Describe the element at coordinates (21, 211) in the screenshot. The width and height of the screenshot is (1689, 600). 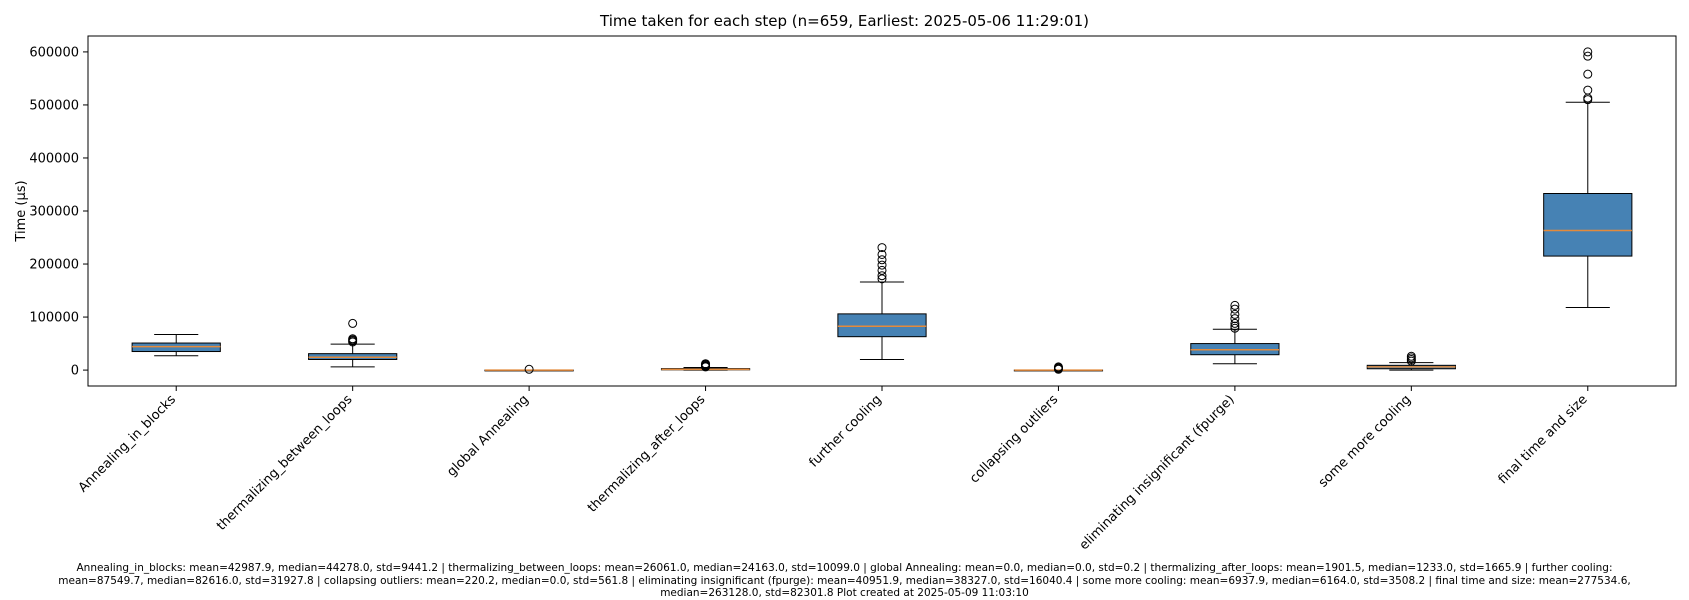
I see `y-axis-label: Time (µs)` at that location.